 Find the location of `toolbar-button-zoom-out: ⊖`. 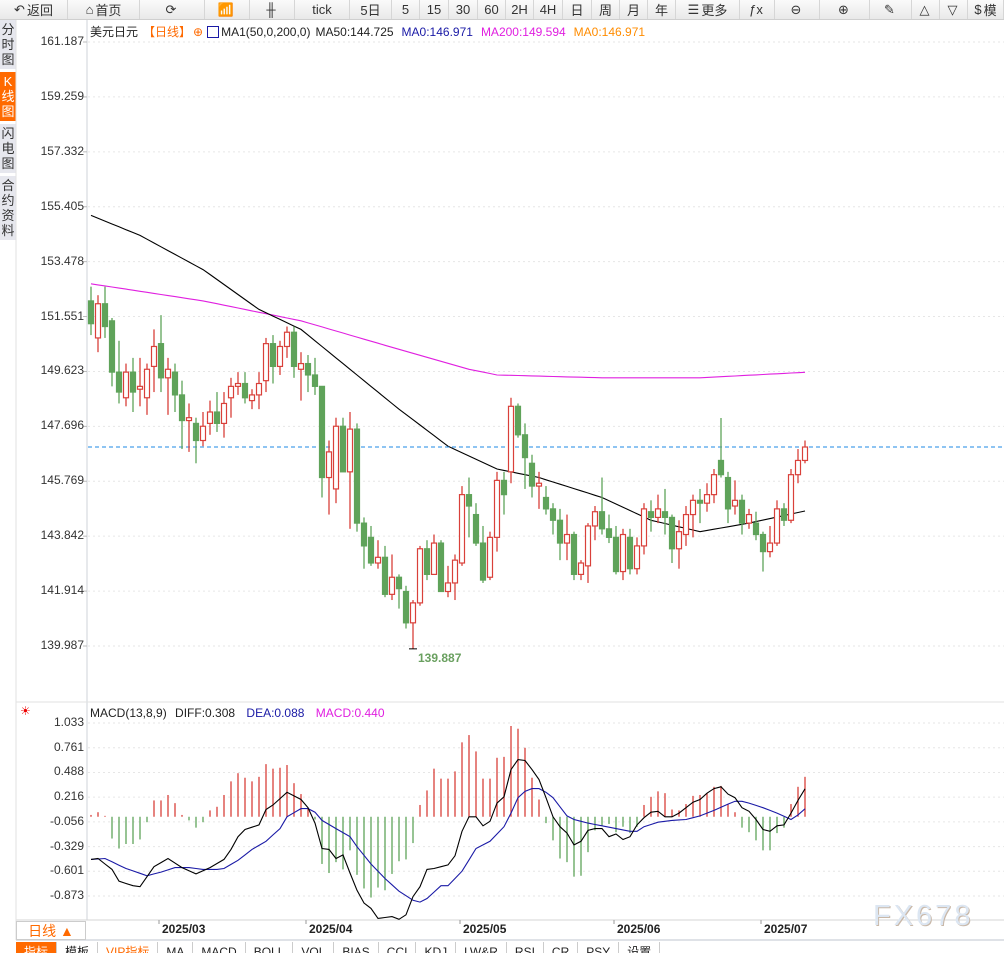

toolbar-button-zoom-out: ⊖ is located at coordinates (797, 9).